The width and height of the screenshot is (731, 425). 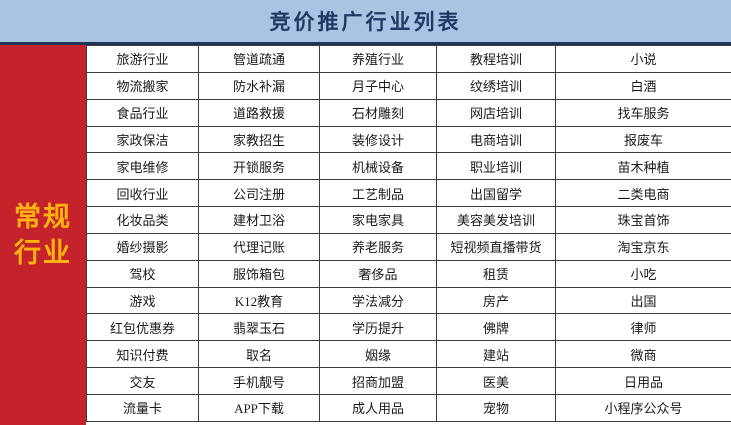 What do you see at coordinates (259, 220) in the screenshot?
I see `industry-cell: 建材卫浴` at bounding box center [259, 220].